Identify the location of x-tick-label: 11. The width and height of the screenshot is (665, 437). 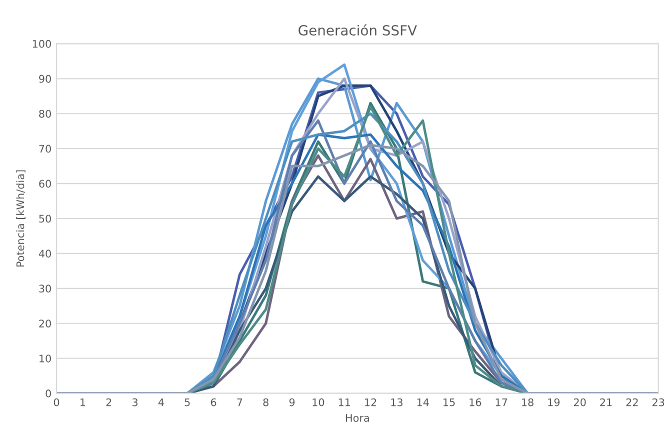
(344, 402).